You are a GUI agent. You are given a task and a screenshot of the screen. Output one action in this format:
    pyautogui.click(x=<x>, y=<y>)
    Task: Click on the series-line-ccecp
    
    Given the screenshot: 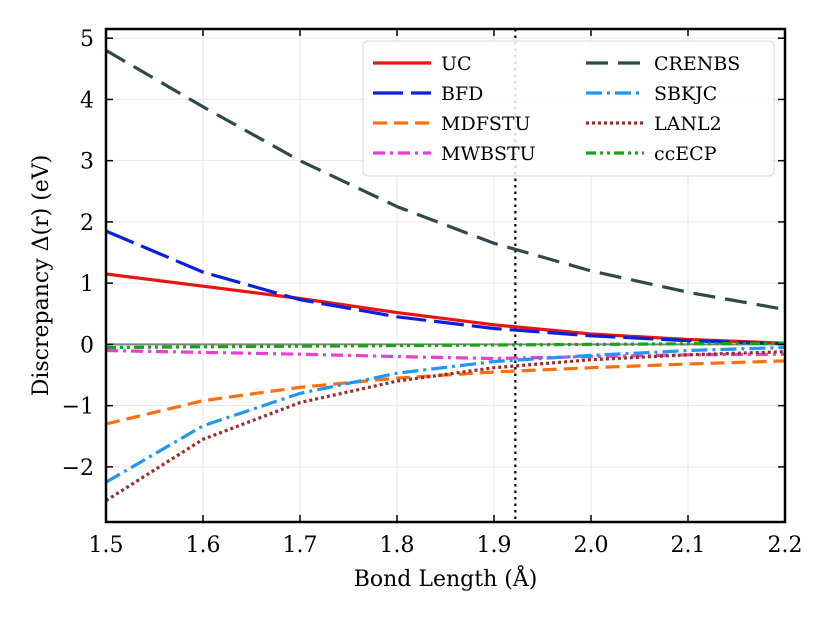 What is the action you would take?
    pyautogui.click(x=445, y=345)
    